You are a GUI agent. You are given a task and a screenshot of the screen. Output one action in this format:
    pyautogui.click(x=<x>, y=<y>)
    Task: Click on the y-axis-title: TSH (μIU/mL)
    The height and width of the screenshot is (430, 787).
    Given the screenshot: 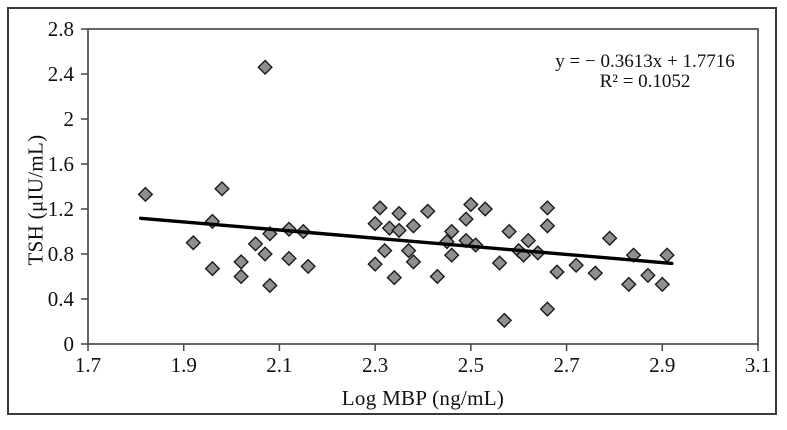 What is the action you would take?
    pyautogui.click(x=35, y=200)
    